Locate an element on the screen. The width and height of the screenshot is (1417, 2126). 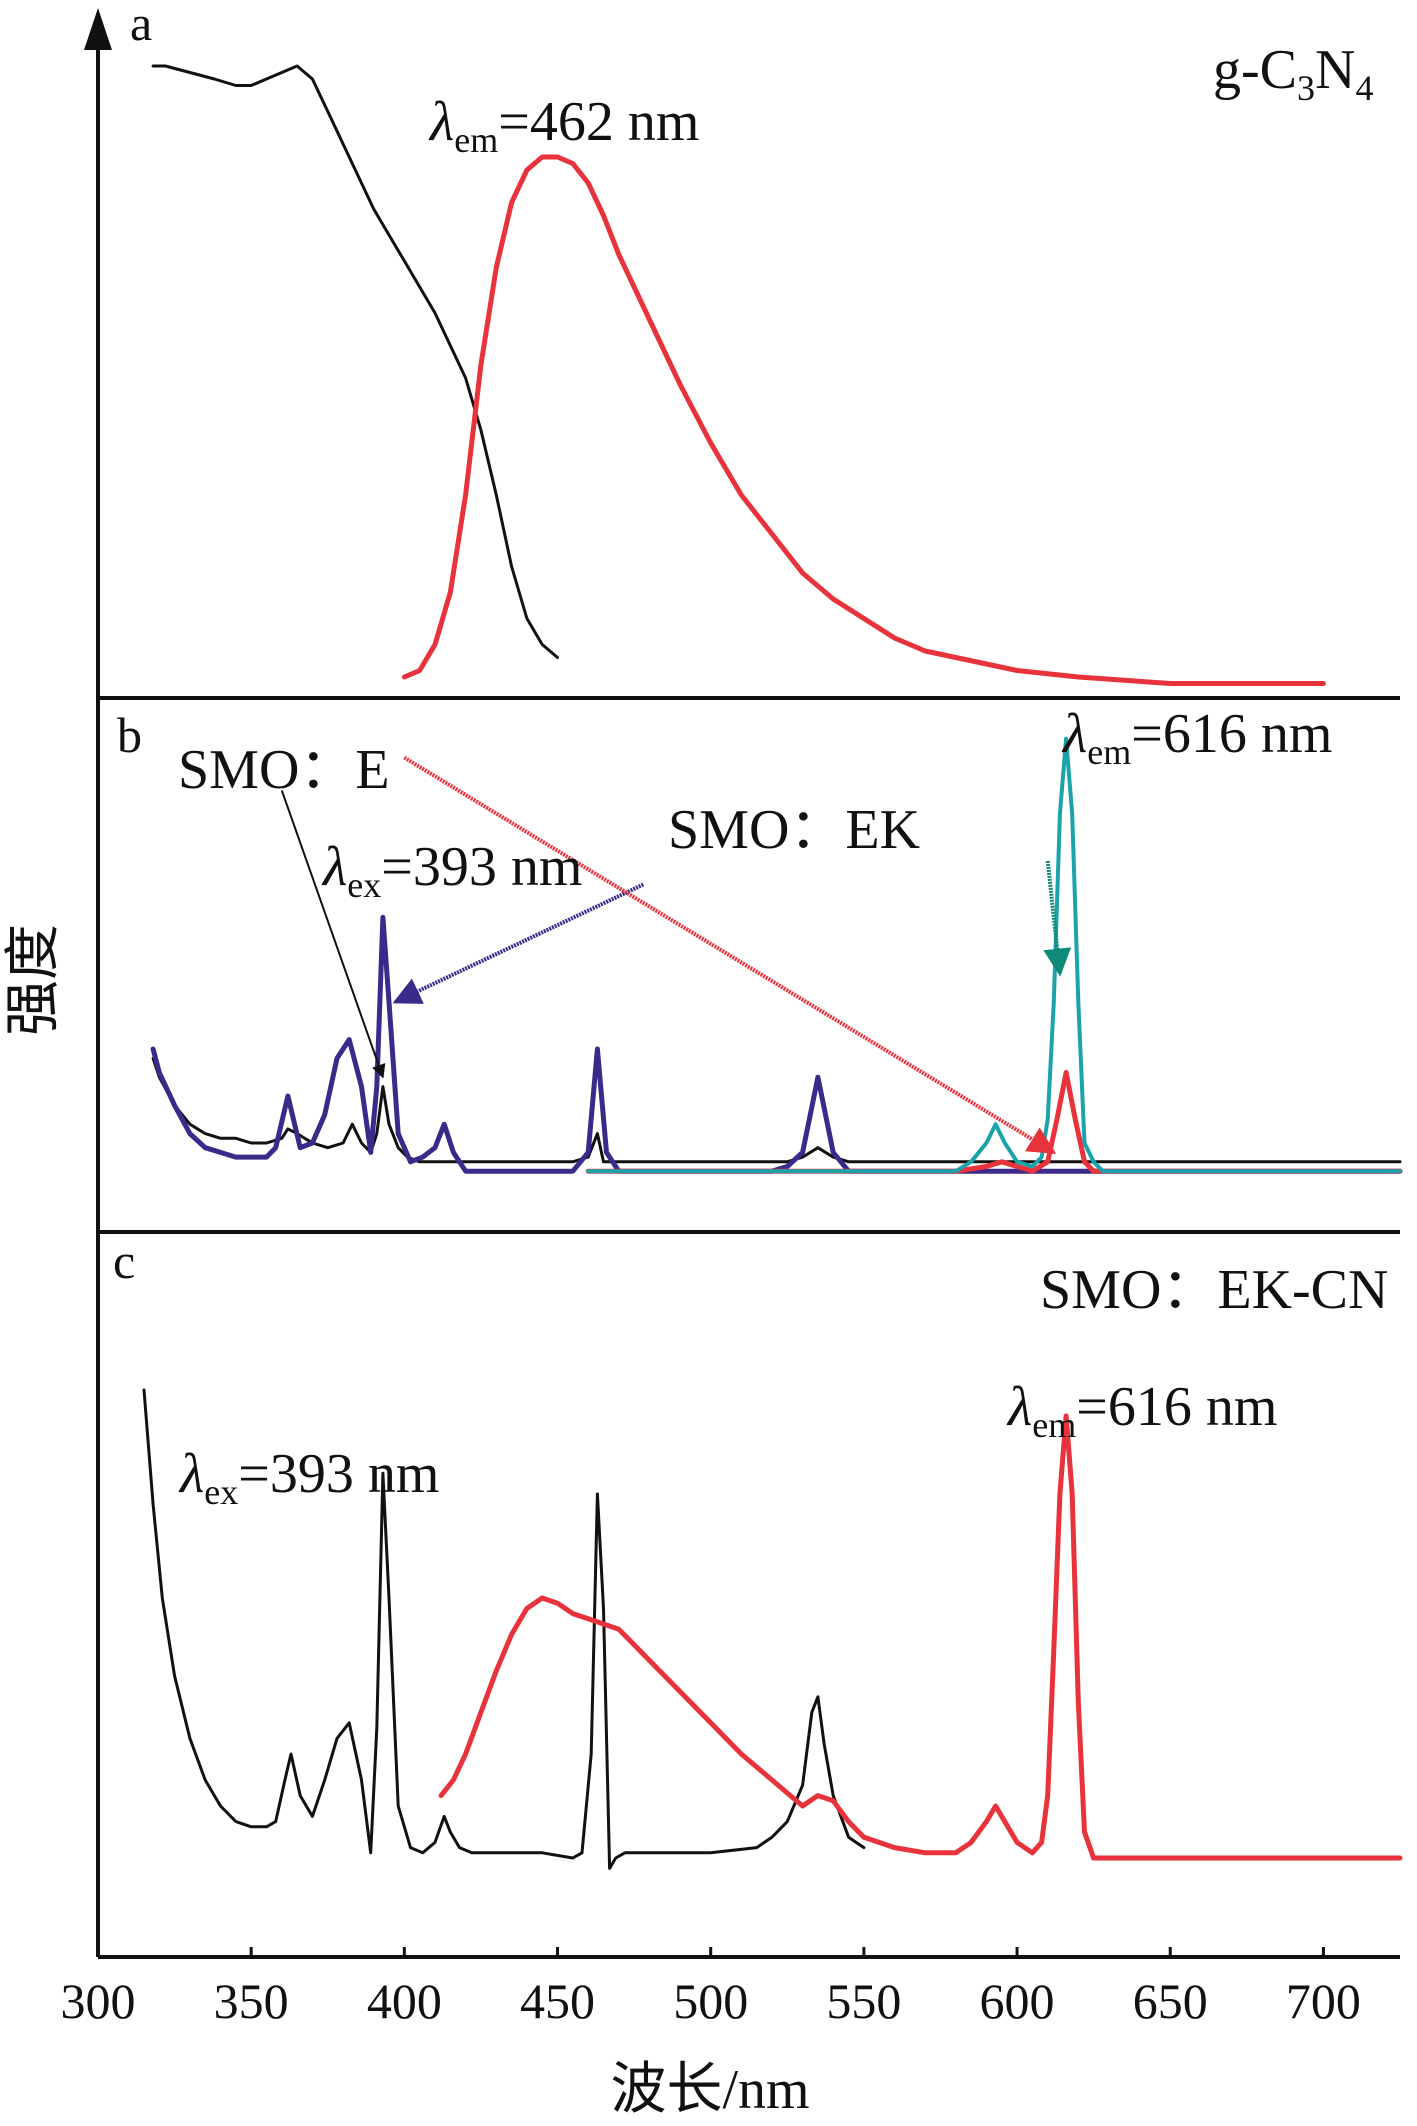
x-axis-title: 波长/nm is located at coordinates (709, 2090).